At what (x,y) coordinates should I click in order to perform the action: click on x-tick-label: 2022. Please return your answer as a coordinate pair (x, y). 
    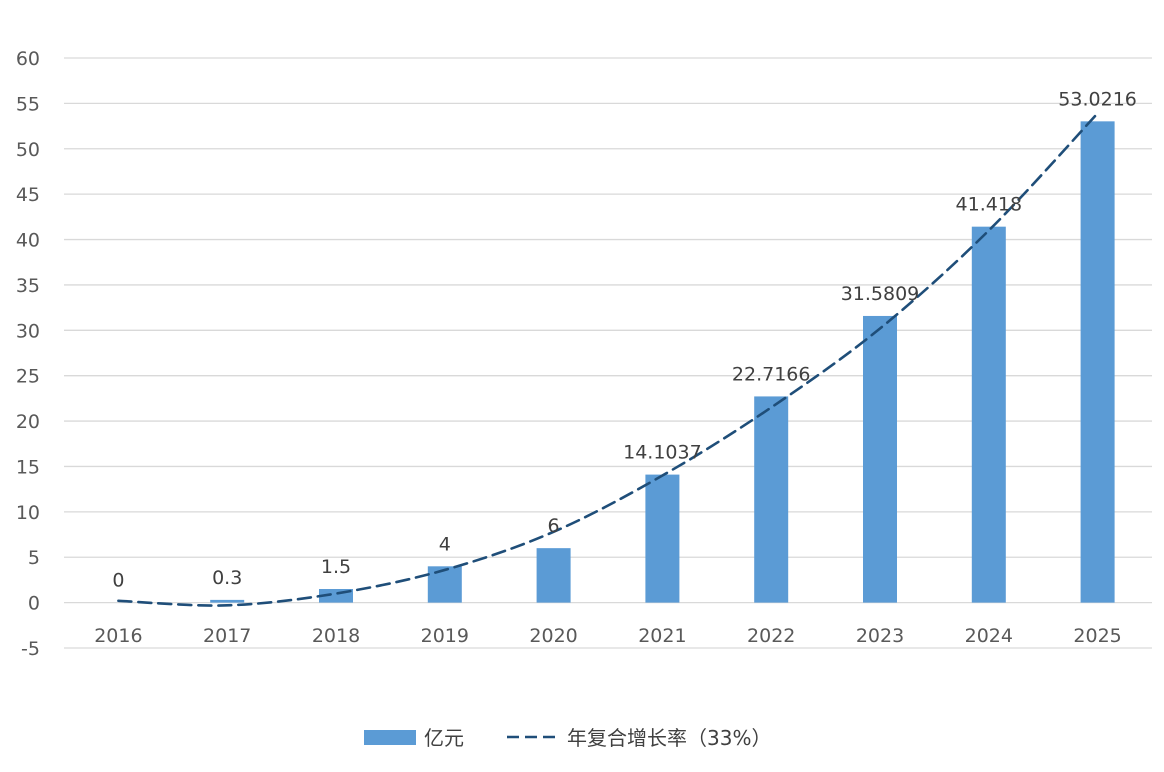
    Looking at the image, I should click on (771, 636).